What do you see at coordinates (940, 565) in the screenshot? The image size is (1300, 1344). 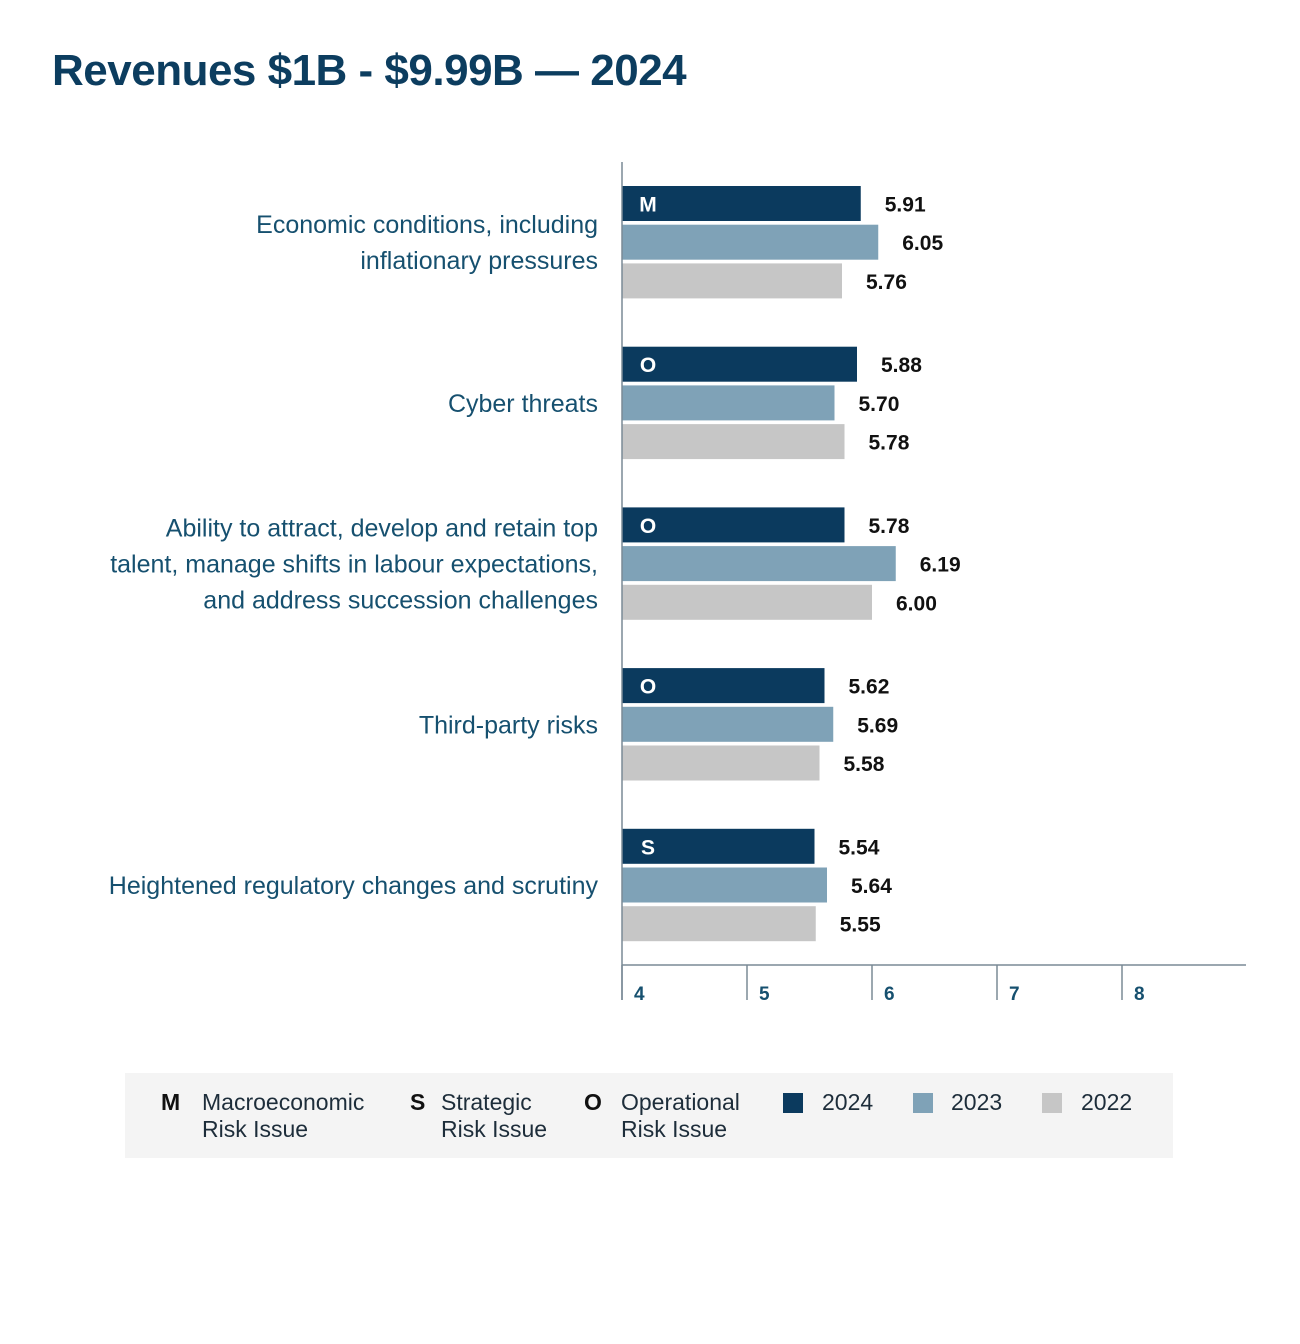 I see `data-label: 6.19` at bounding box center [940, 565].